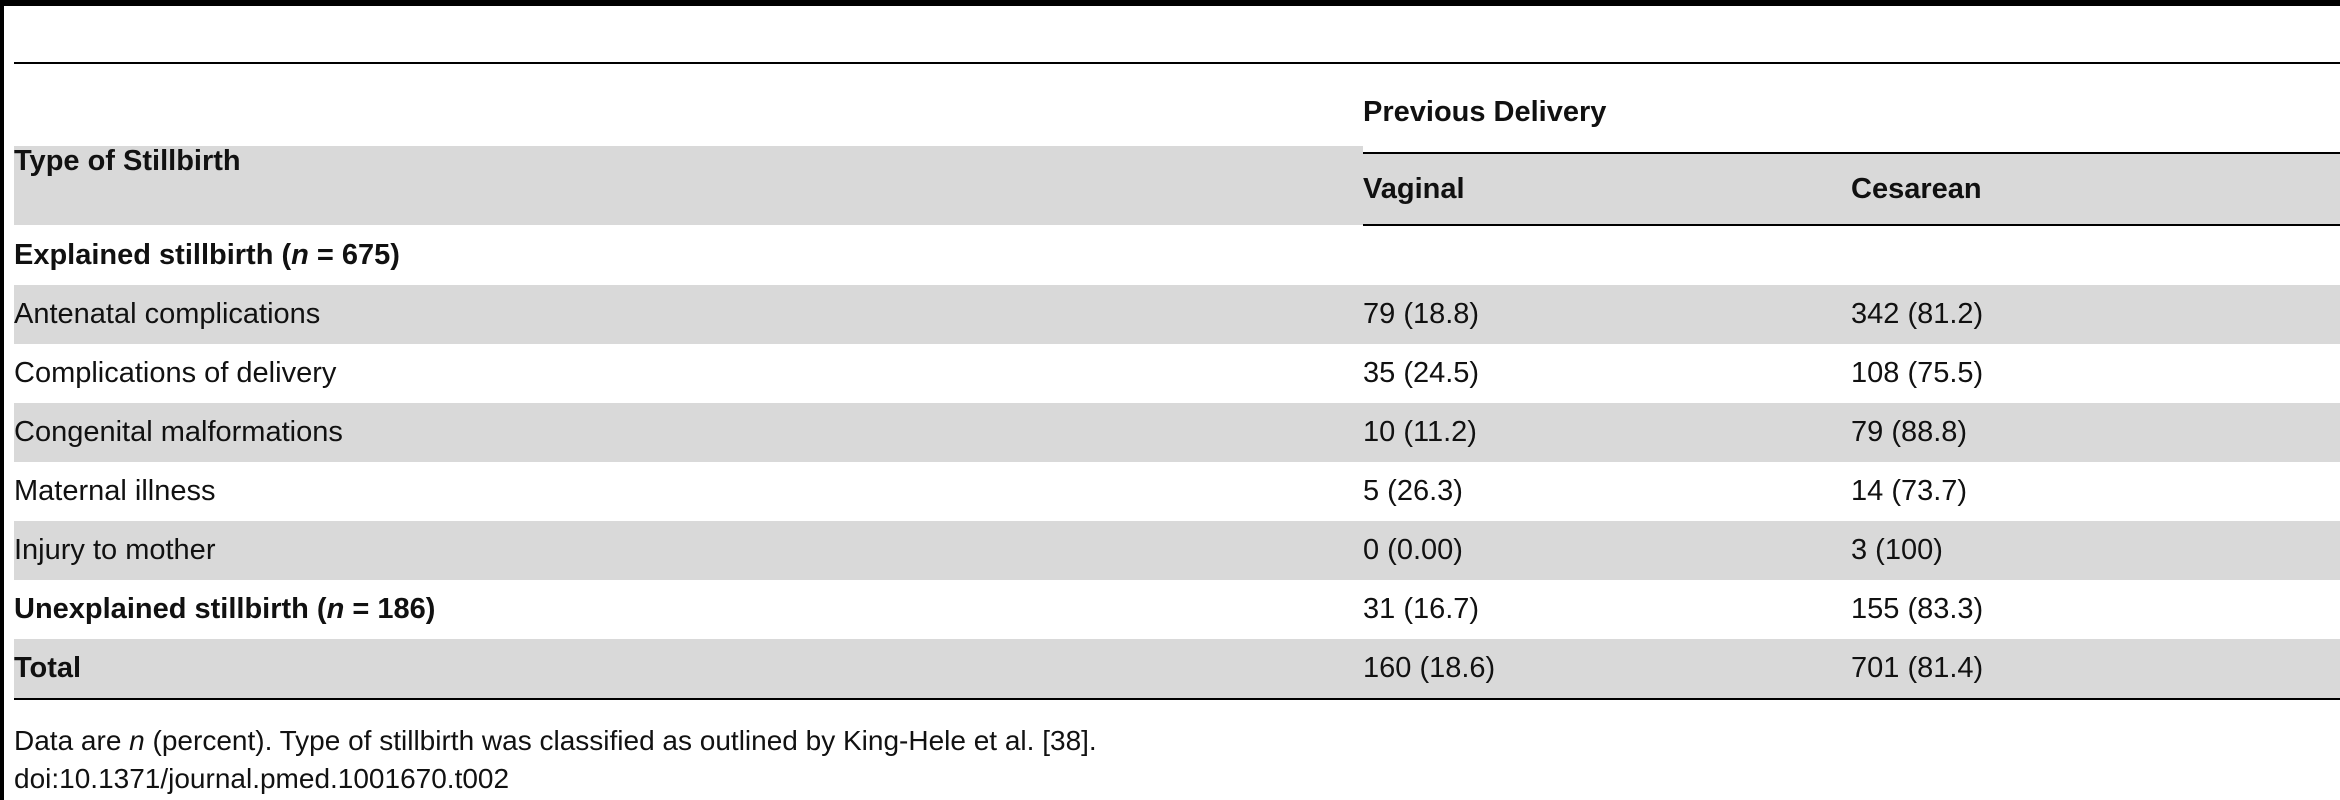 This screenshot has width=2340, height=800. Describe the element at coordinates (2095, 669) in the screenshot. I see `total-cesarean: 701 (81.4)` at that location.